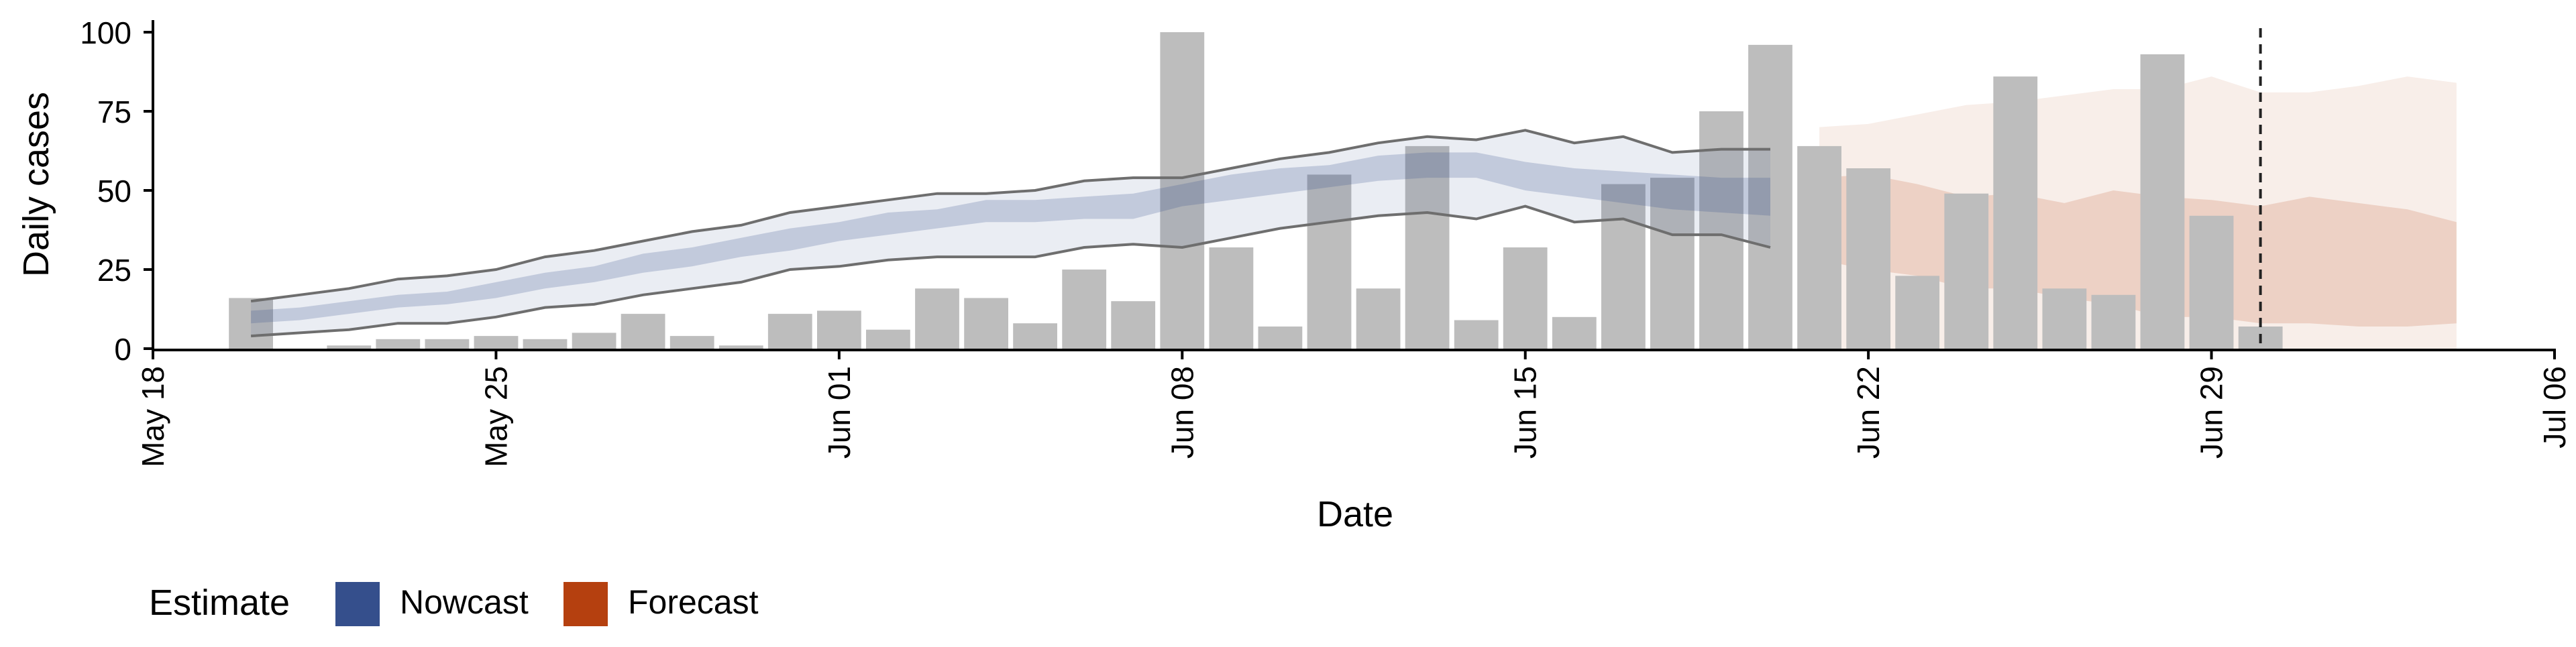 The width and height of the screenshot is (2576, 647). Describe the element at coordinates (1355, 514) in the screenshot. I see `x-axis-title: Date` at that location.